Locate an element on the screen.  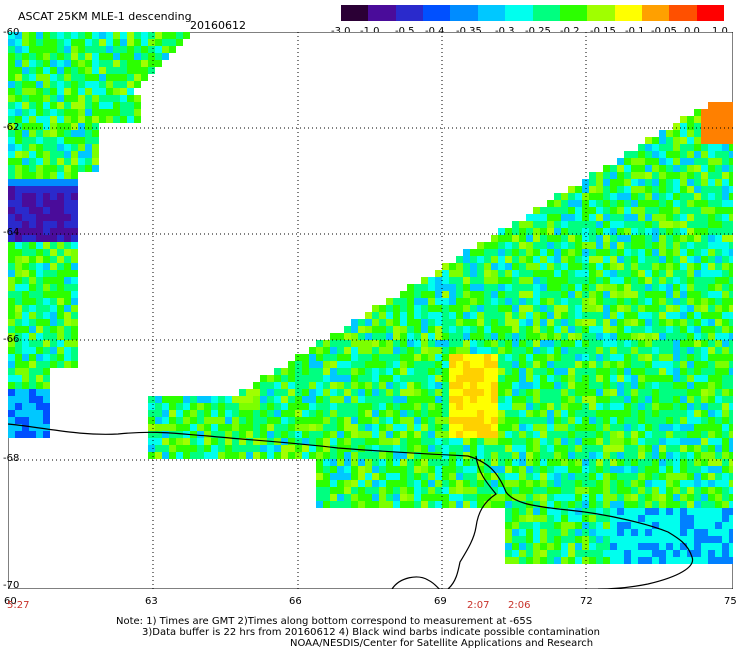
pass-time: 5:27 is located at coordinates (18, 605).